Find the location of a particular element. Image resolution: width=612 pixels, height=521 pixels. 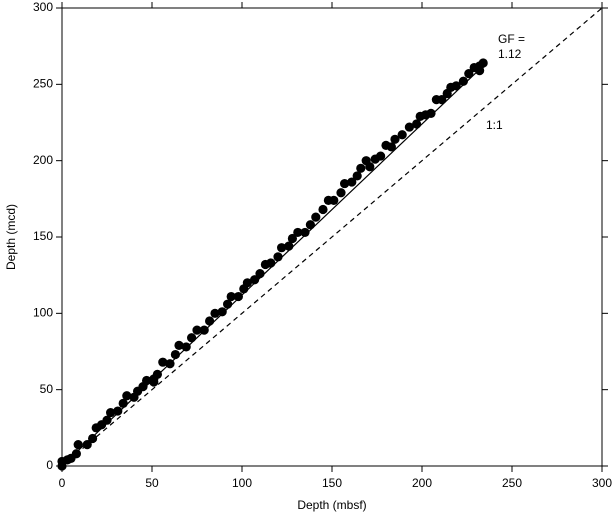

x-tick-label: 50 is located at coordinates (152, 483).